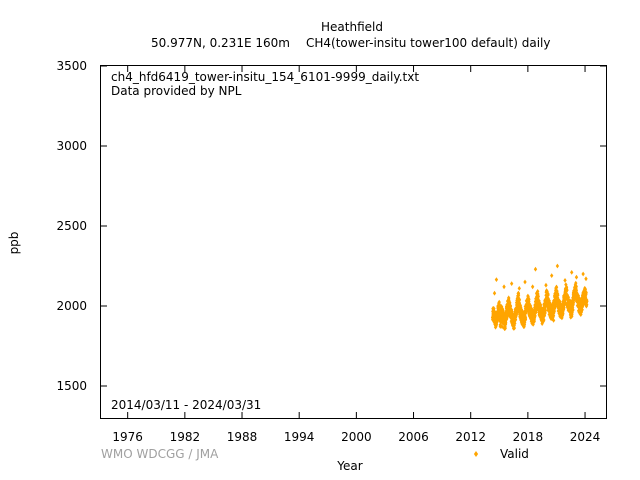 This screenshot has height=480, width=640. Describe the element at coordinates (428, 43) in the screenshot. I see `series-description: CH4(tower-insitu tower100 default) daily` at that location.